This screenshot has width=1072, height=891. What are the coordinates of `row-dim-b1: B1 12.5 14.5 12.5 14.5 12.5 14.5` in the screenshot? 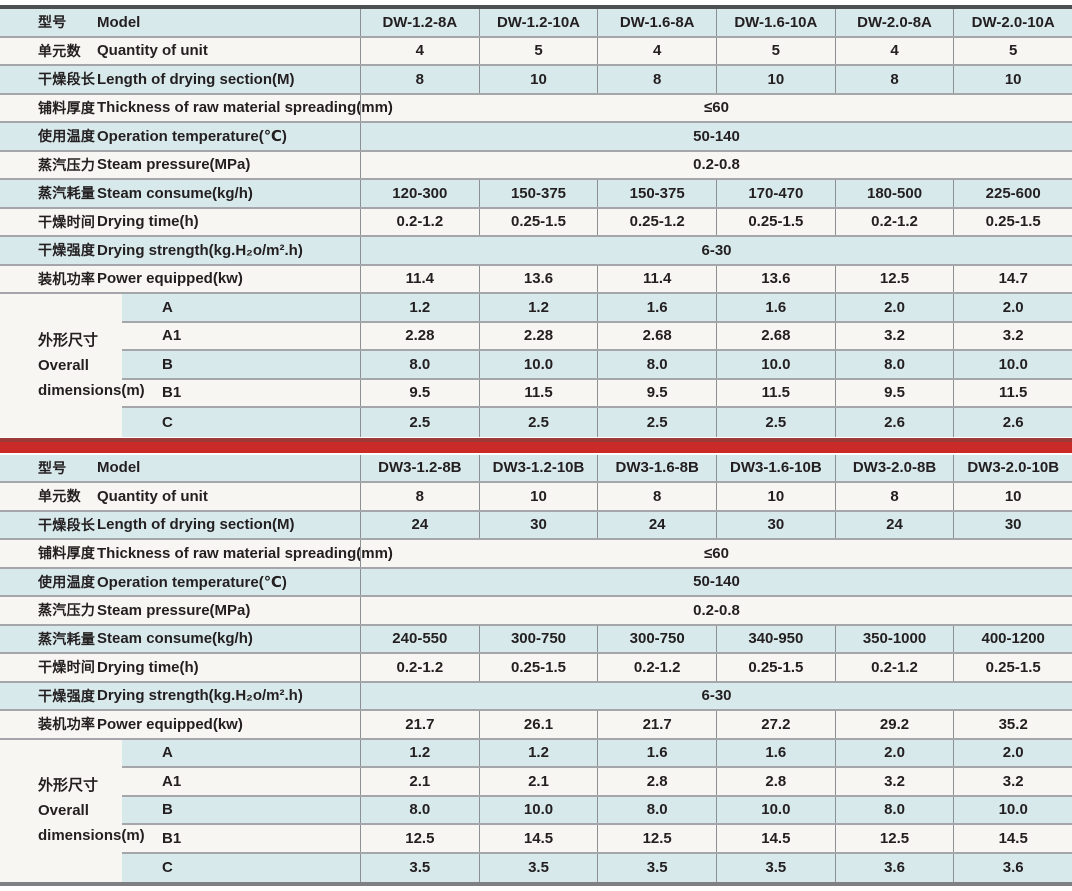 It's located at (597, 839).